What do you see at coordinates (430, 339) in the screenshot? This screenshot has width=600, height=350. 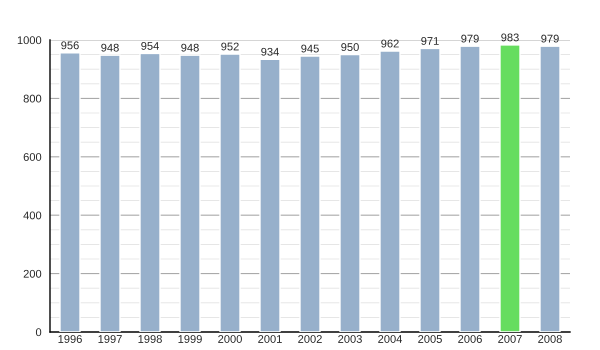 I see `x-tick-label: 2005` at bounding box center [430, 339].